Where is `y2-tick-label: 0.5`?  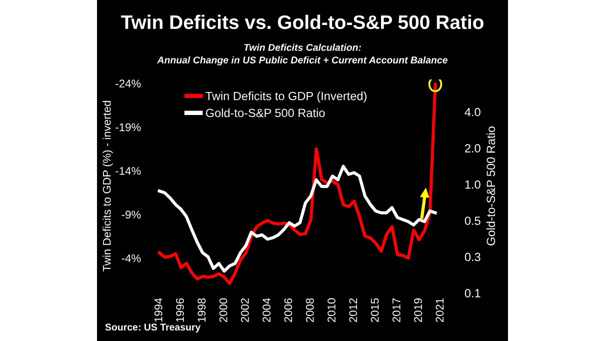
y2-tick-label: 0.5 is located at coordinates (472, 220).